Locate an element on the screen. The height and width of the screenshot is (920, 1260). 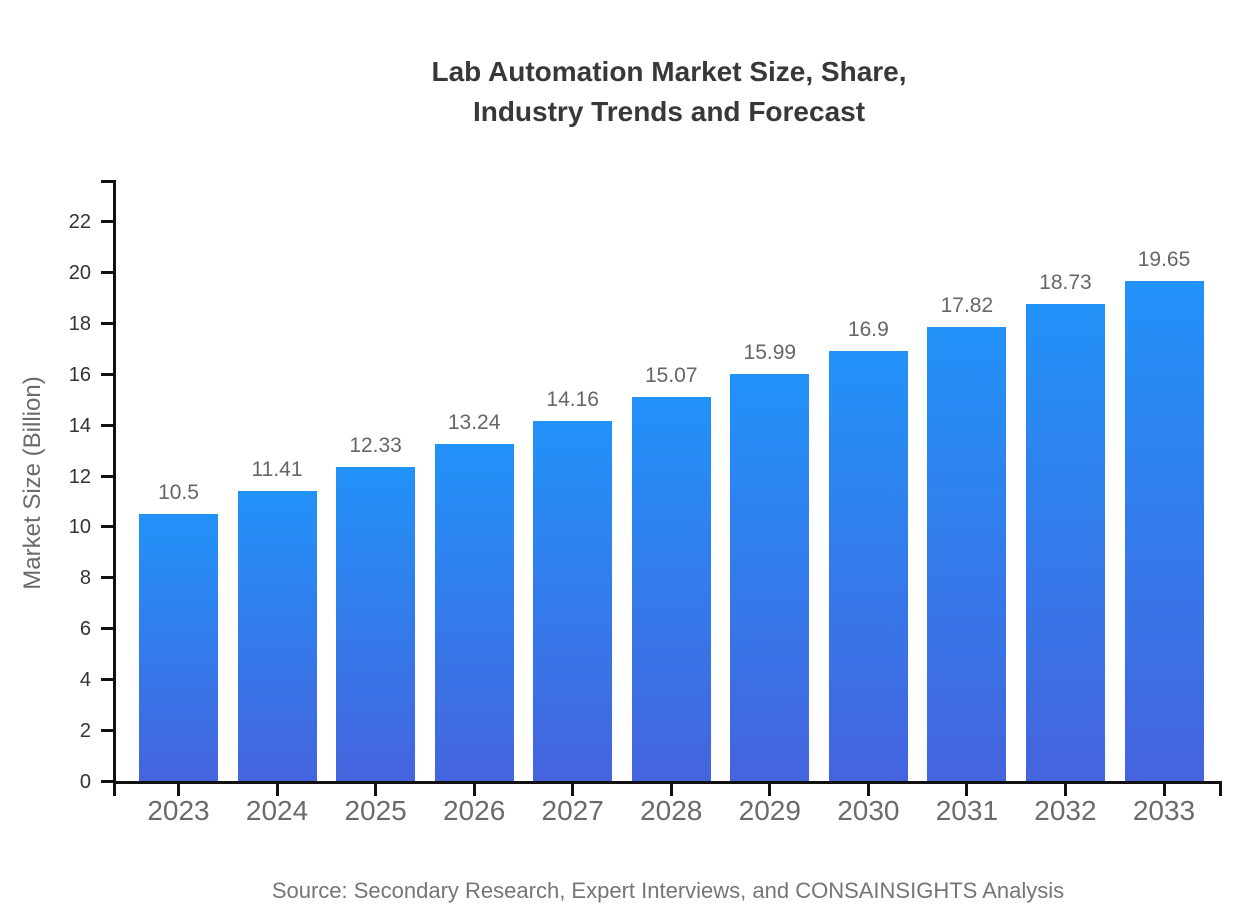
x-tick-2023 is located at coordinates (178, 790).